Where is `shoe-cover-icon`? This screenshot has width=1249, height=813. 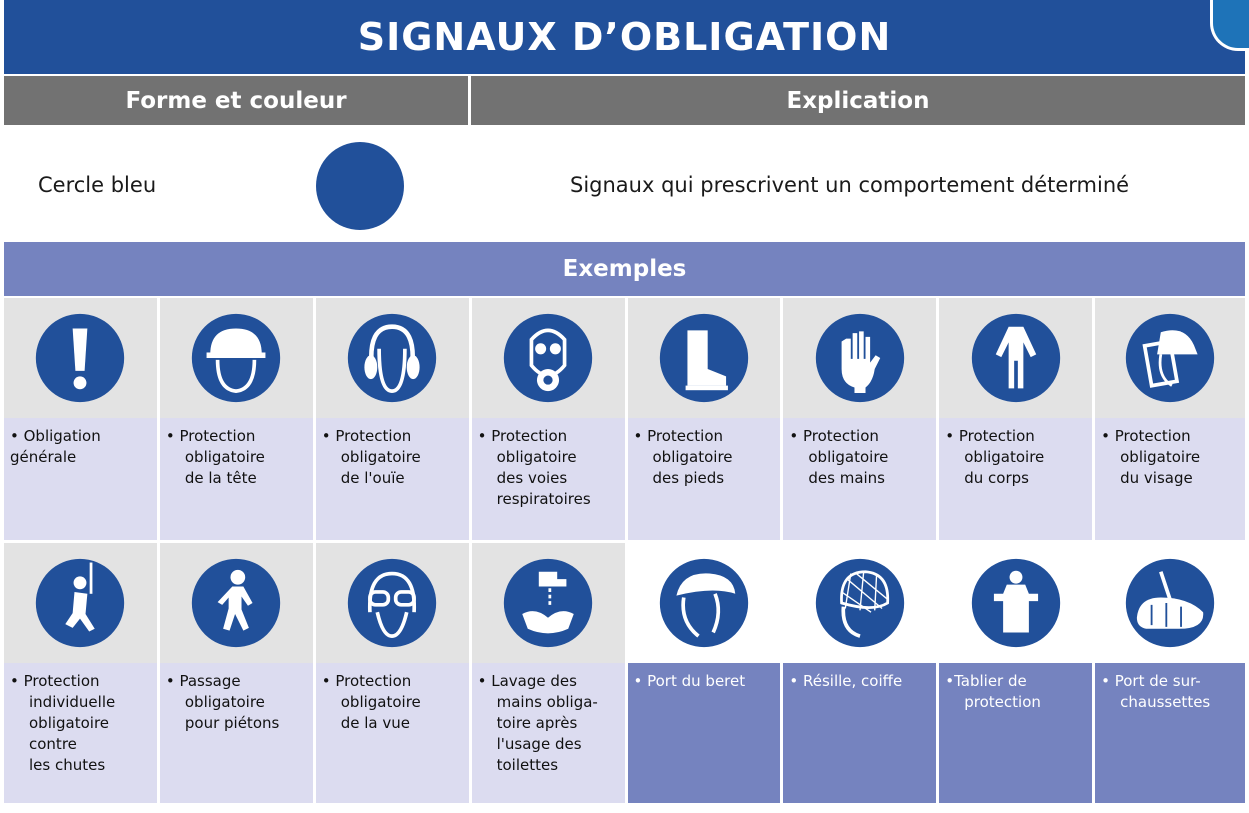
shoe-cover-icon is located at coordinates (1170, 603).